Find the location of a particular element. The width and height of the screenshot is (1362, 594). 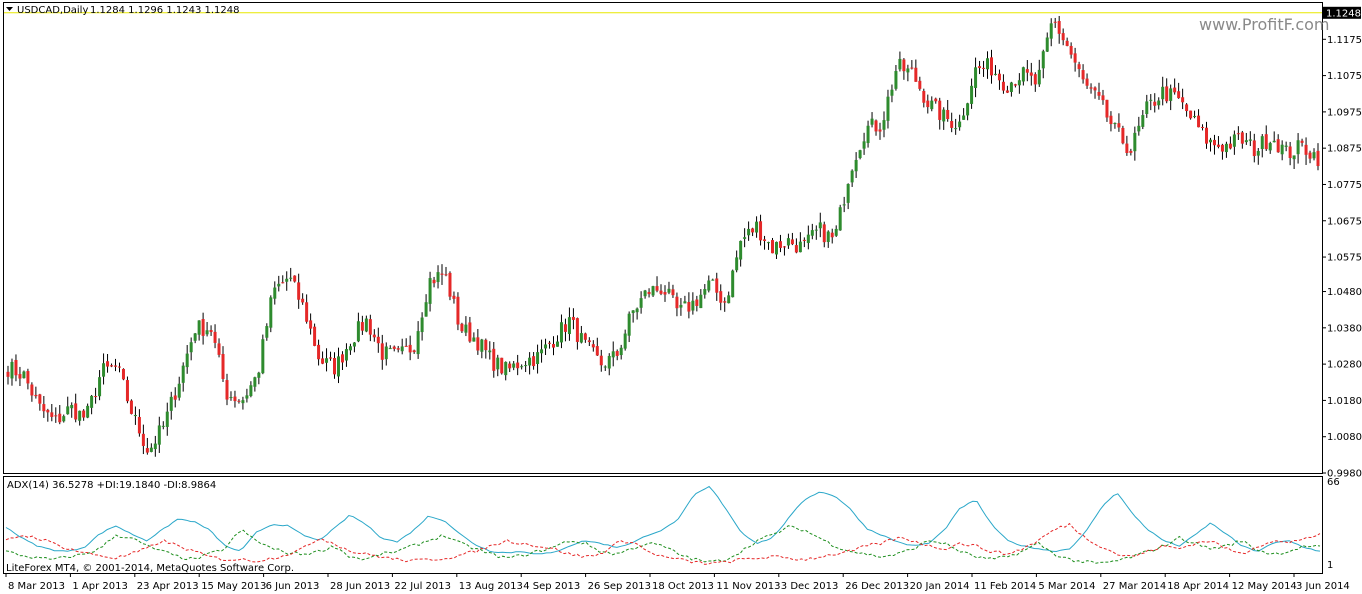

symbol-label: USDCAD,Daily is located at coordinates (52, 10).